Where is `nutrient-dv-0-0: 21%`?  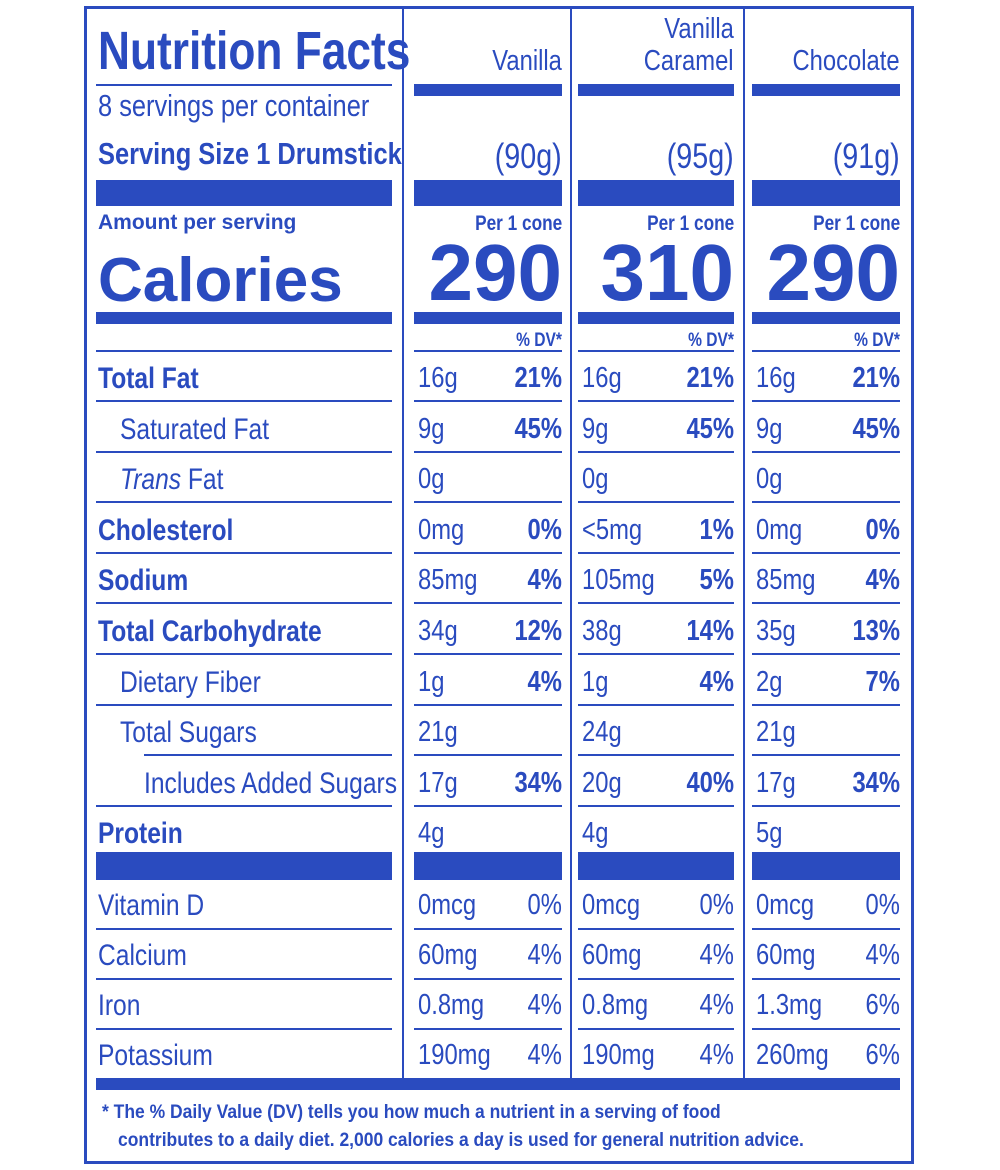
nutrient-dv-0-0: 21% is located at coordinates (488, 378).